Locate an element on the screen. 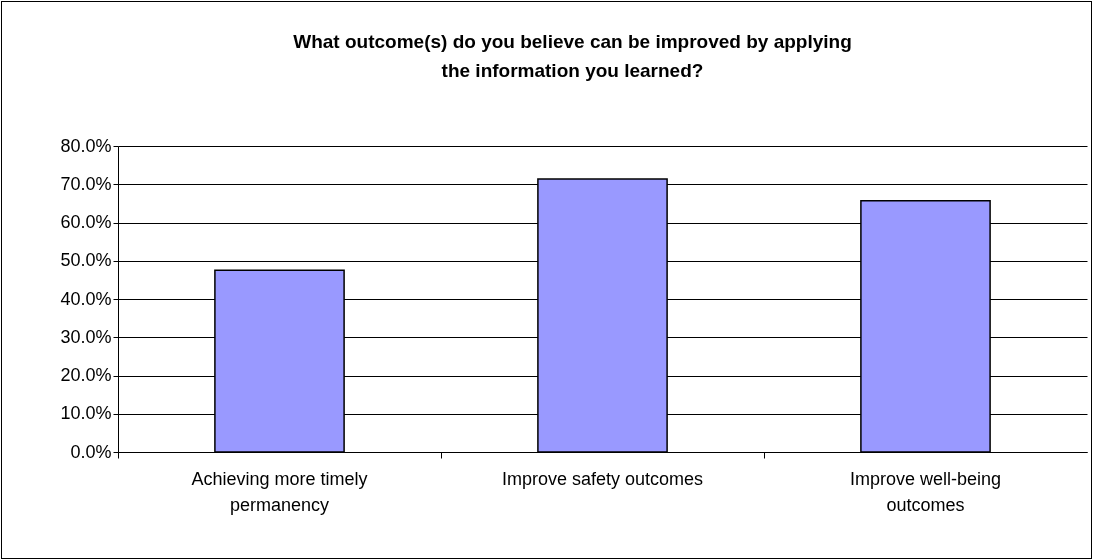 Image resolution: width=1093 pixels, height=560 pixels. y-tick-label: 40.0% is located at coordinates (86, 298).